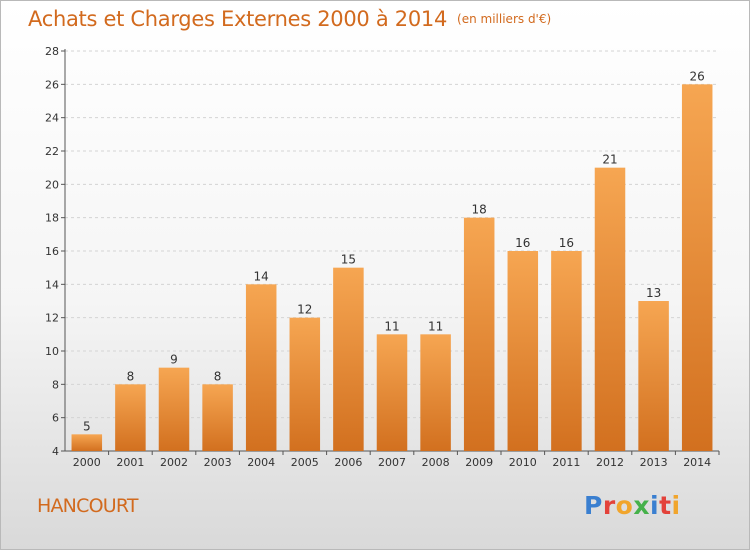 The width and height of the screenshot is (750, 550). What do you see at coordinates (504, 19) in the screenshot?
I see `chart-unit: (en milliers d'€)` at bounding box center [504, 19].